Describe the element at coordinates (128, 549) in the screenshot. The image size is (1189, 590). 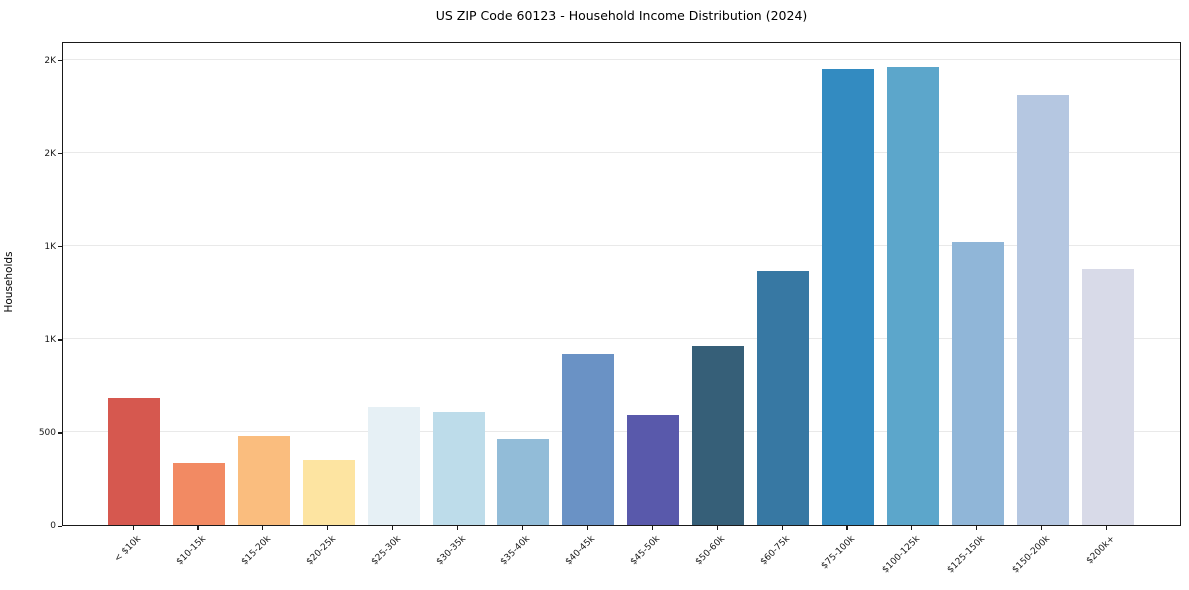
I see `x-tick-label: < $10k` at that location.